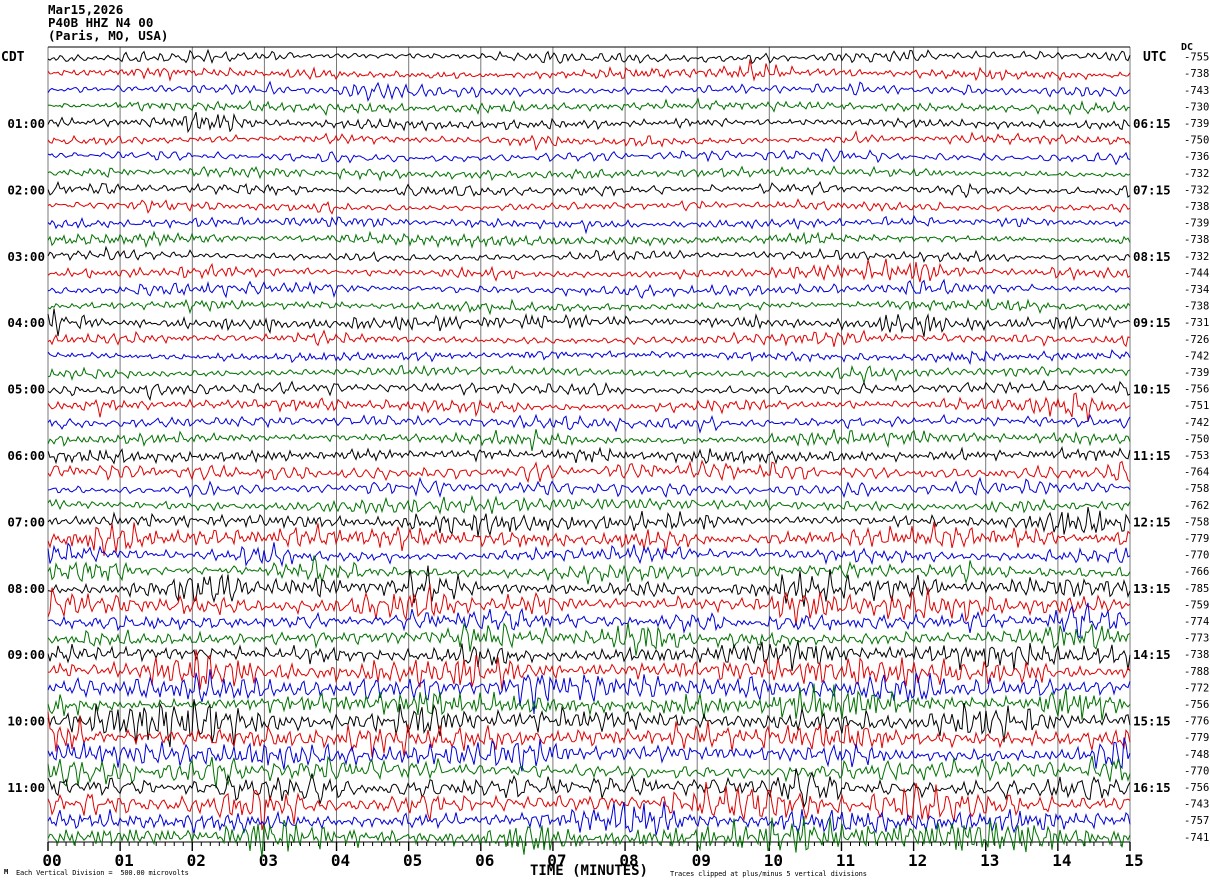 Image resolution: width=1210 pixels, height=886 pixels. Describe the element at coordinates (1152, 654) in the screenshot. I see `row-right-time-label: 14:15` at that location.